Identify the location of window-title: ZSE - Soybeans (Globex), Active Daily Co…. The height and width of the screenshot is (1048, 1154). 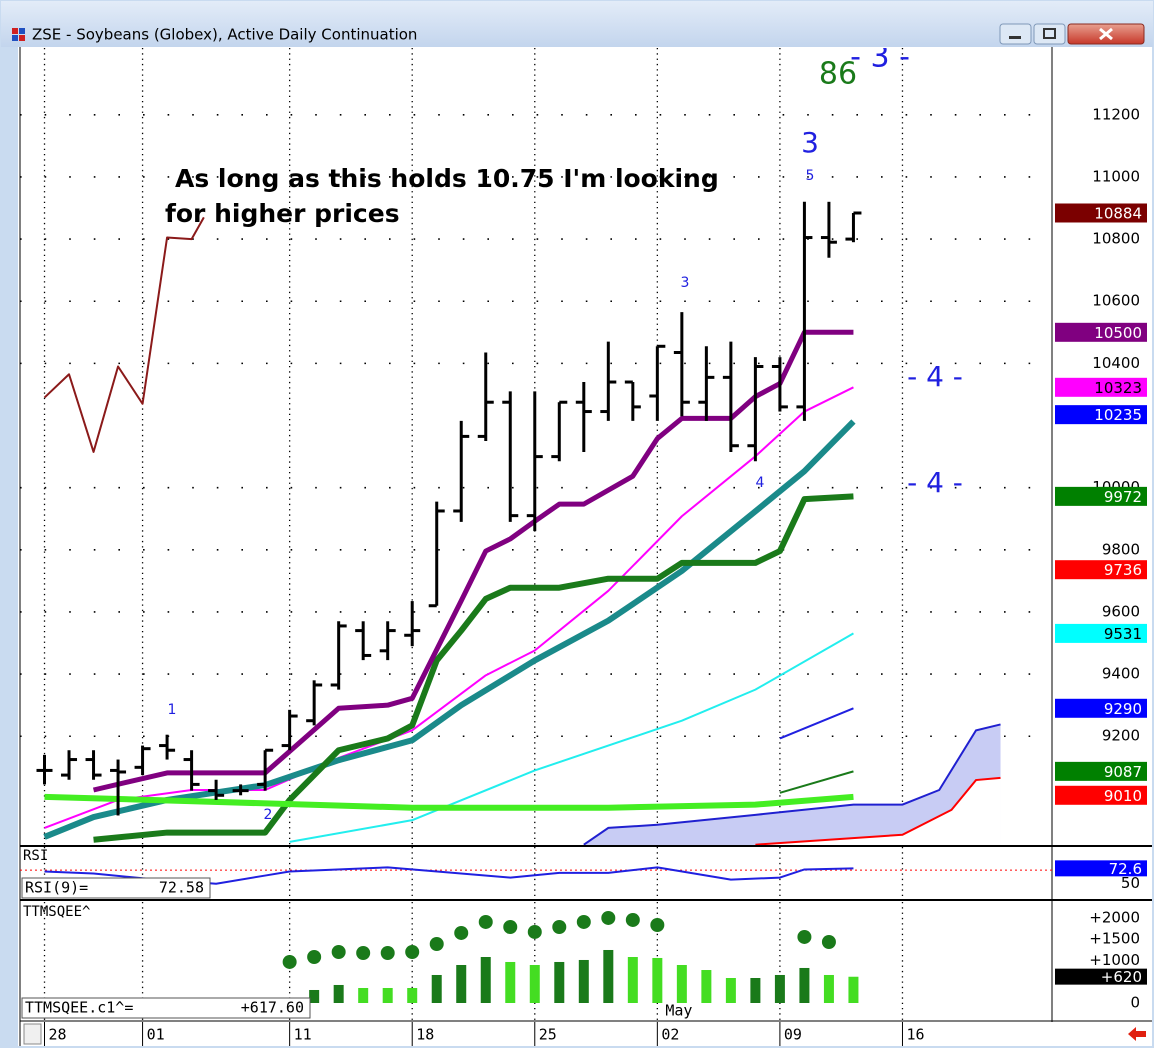
(224, 35).